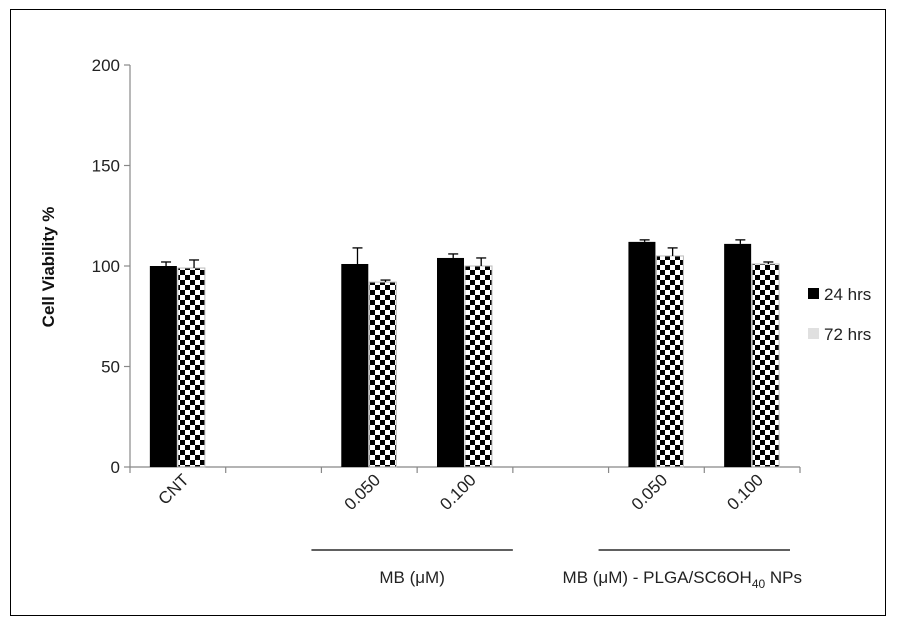 The height and width of the screenshot is (624, 898). Describe the element at coordinates (106, 65) in the screenshot. I see `y-tick-label: 200` at that location.